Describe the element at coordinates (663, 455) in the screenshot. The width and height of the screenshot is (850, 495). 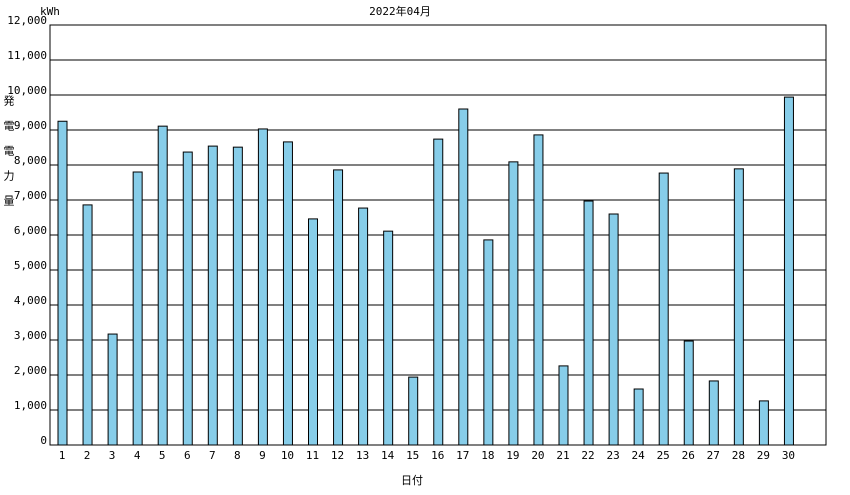
I see `x-tick-label: 25` at that location.